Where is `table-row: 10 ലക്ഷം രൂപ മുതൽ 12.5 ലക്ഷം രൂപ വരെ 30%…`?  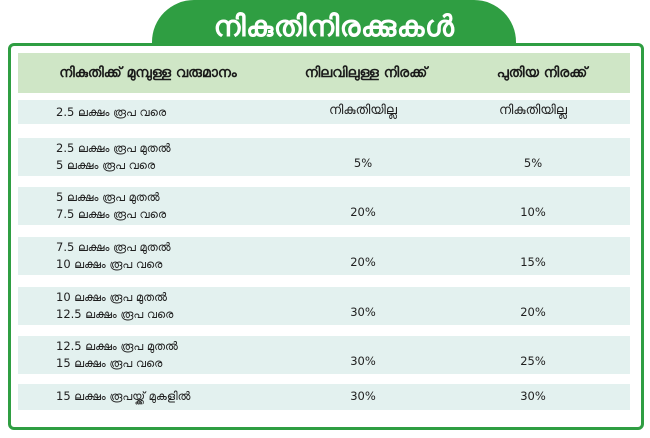
table-row: 10 ലക്ഷം രൂപ മുതൽ 12.5 ലക്ഷം രൂപ വരെ 30%… is located at coordinates (324, 306).